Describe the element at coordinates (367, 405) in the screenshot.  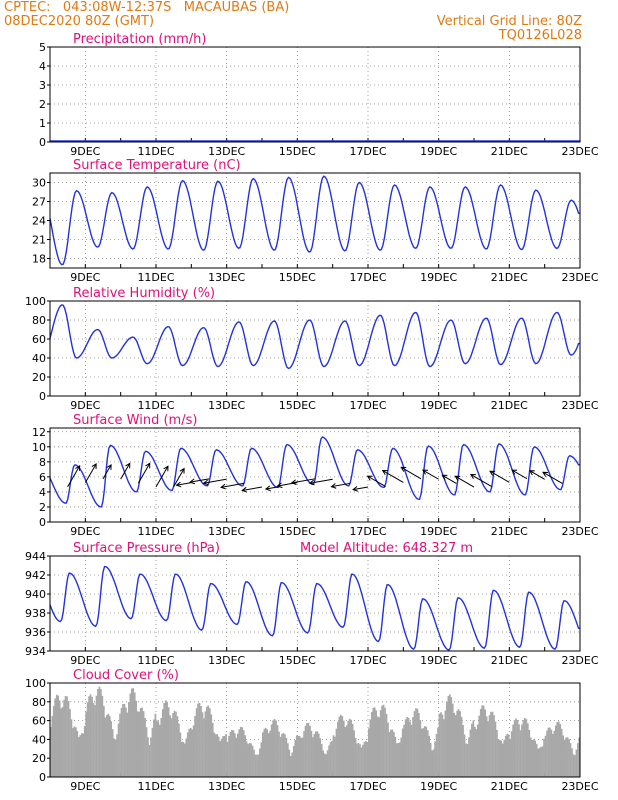
I see `x-tick-label: 17DEC` at that location.